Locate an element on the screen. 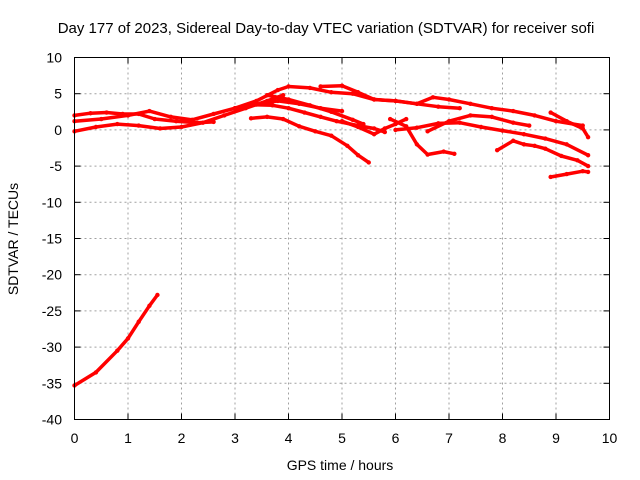  y-tick-label: -15 is located at coordinates (52, 239).